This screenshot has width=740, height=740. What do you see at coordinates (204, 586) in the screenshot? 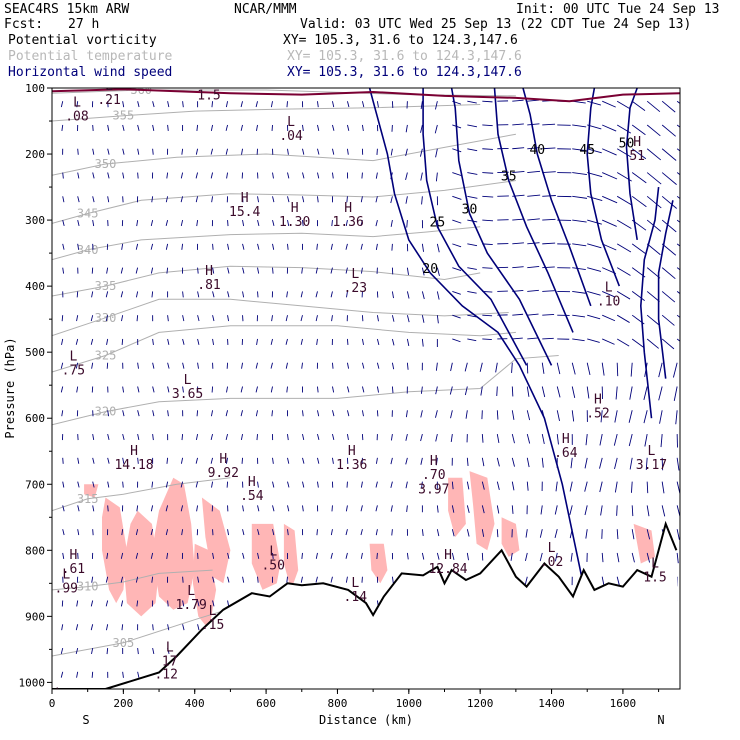
I see `pv-shaded-region` at bounding box center [204, 586].